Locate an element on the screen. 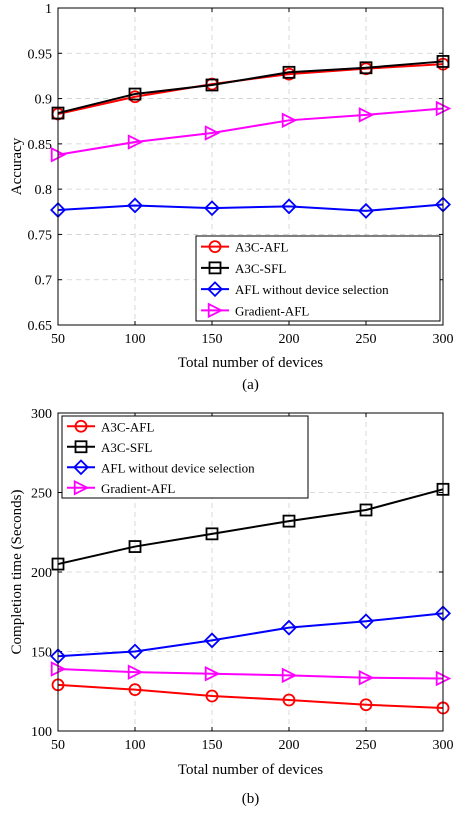 This screenshot has height=813, width=457. y-tick-label: 100 is located at coordinates (41, 732).